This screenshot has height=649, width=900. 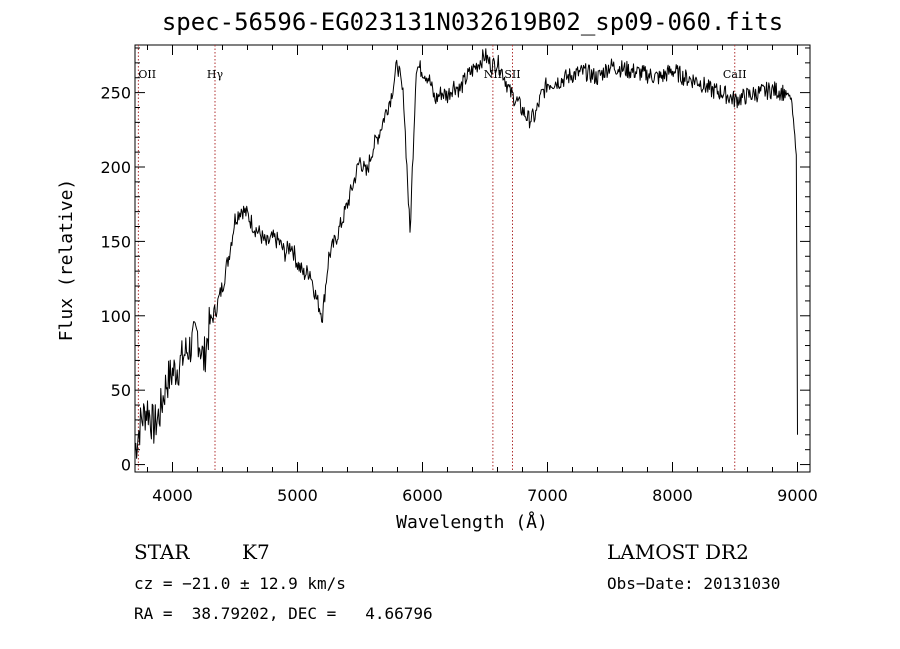 I want to click on x-tick-label: 9000, so click(x=797, y=495).